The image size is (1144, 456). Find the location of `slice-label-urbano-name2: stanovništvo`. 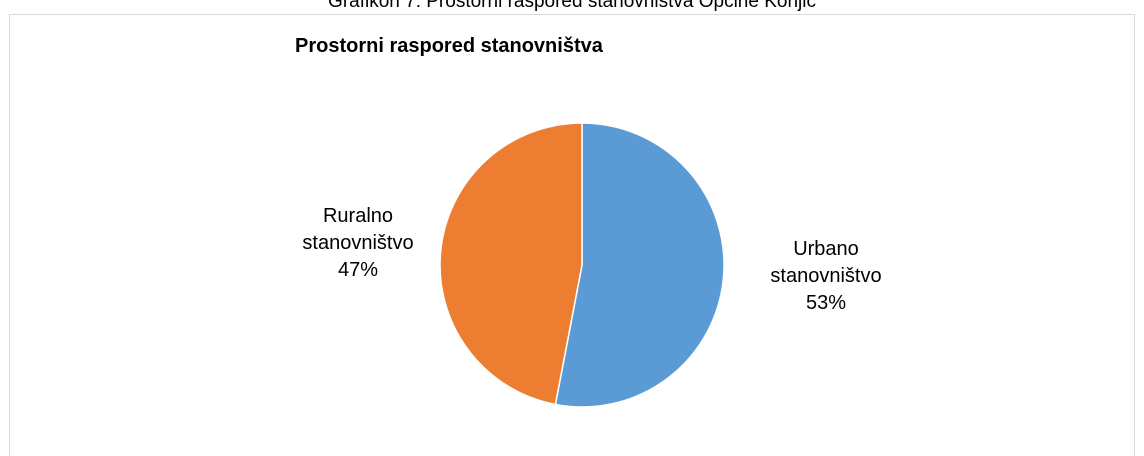

slice-label-urbano-name2: stanovništvo is located at coordinates (826, 276).